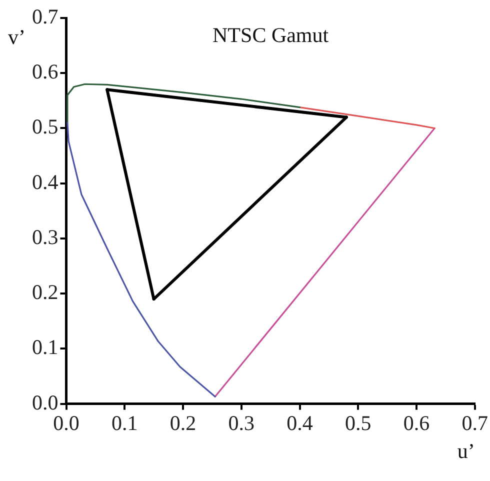 This screenshot has width=490, height=481. What do you see at coordinates (17, 37) in the screenshot?
I see `y-axis-title: v’` at bounding box center [17, 37].